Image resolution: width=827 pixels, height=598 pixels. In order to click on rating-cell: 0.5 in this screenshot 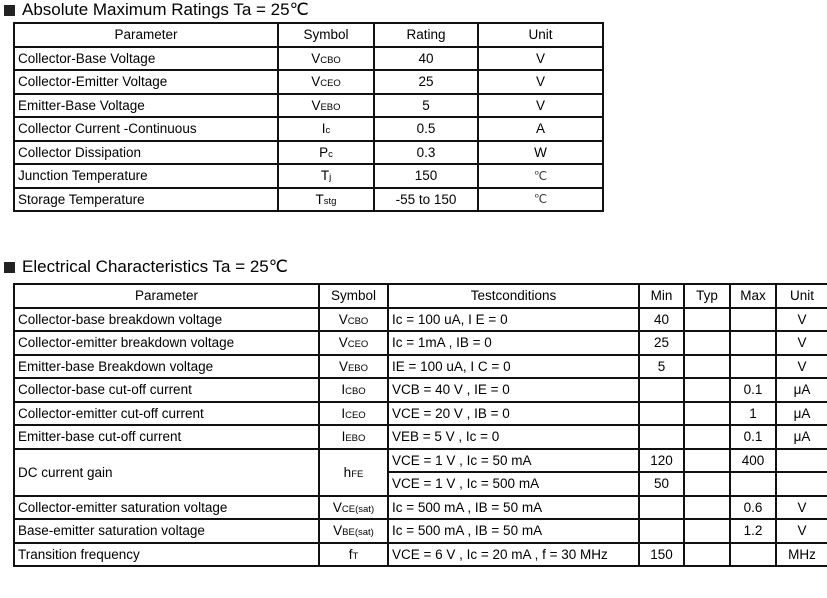, I will do `click(426, 129)`.